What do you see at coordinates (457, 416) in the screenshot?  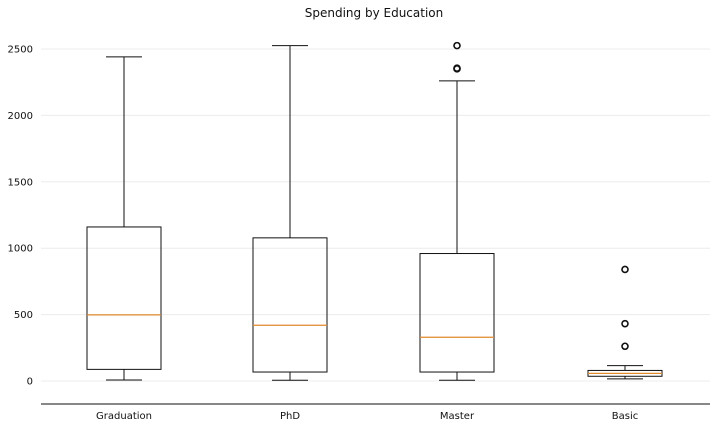 I see `x-tick-label: Master` at bounding box center [457, 416].